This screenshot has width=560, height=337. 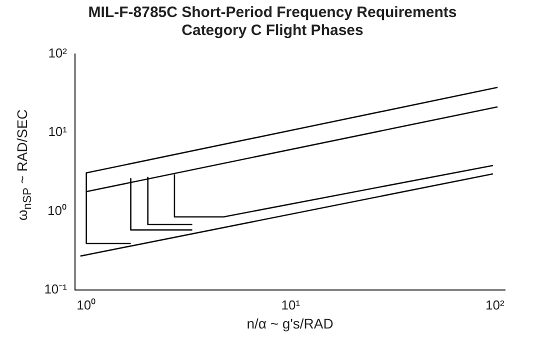 I want to click on y-tick-label: 10⁰, so click(x=57, y=210).